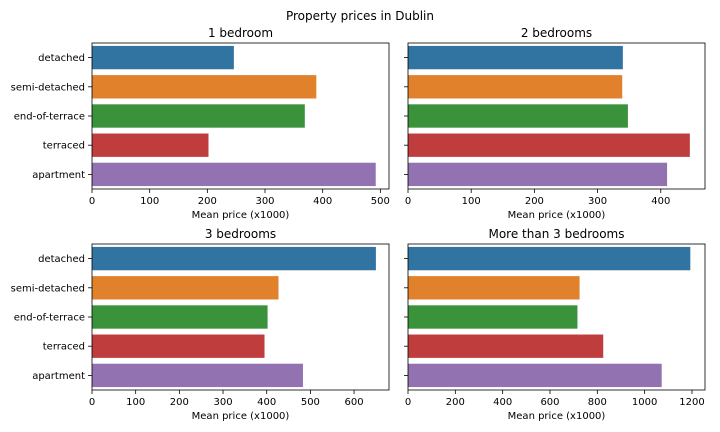  What do you see at coordinates (597, 402) in the screenshot?
I see `x-tick-label: 800` at bounding box center [597, 402].